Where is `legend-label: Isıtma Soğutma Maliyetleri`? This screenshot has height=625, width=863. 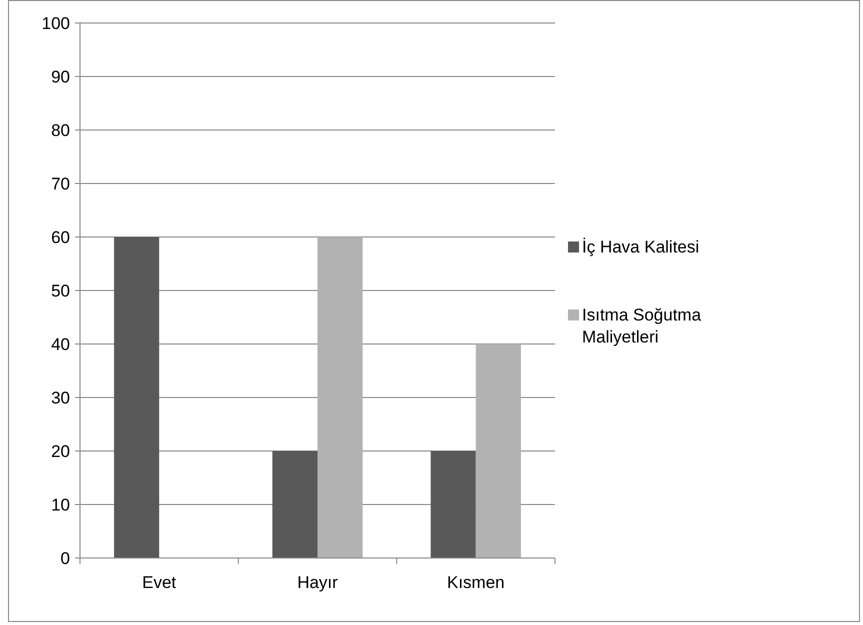 legend-label: Isıtma Soğutma Maliyetleri is located at coordinates (642, 326).